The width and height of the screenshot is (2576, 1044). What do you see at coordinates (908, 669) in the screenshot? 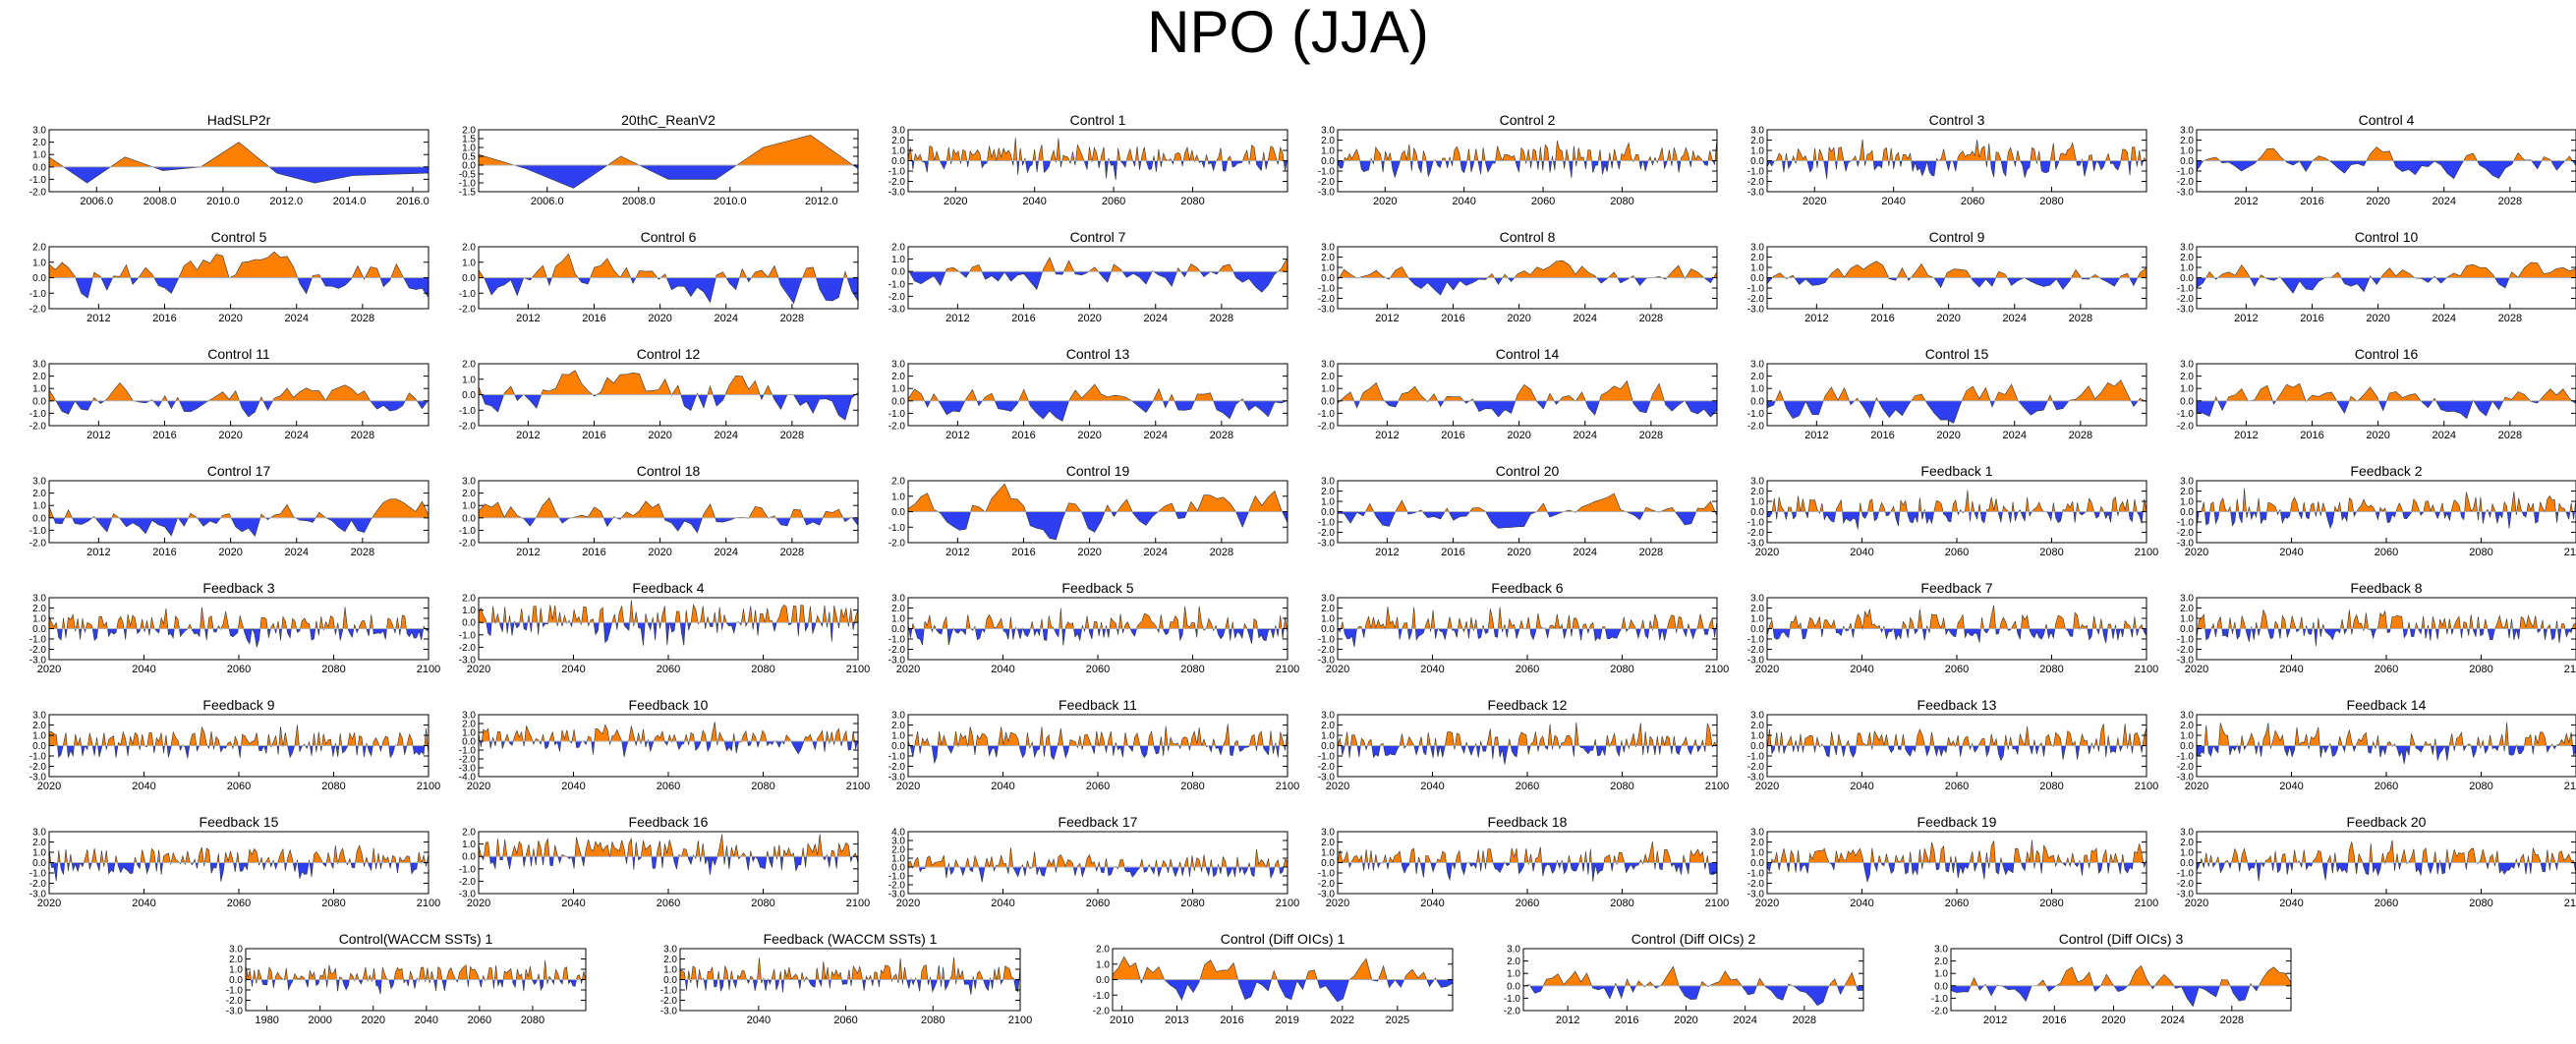
I see `x-tick-label: 2020` at bounding box center [908, 669].